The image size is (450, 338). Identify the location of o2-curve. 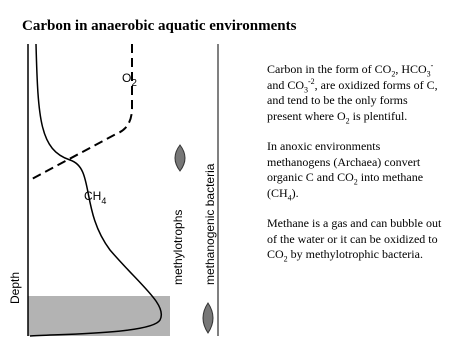
(81, 112).